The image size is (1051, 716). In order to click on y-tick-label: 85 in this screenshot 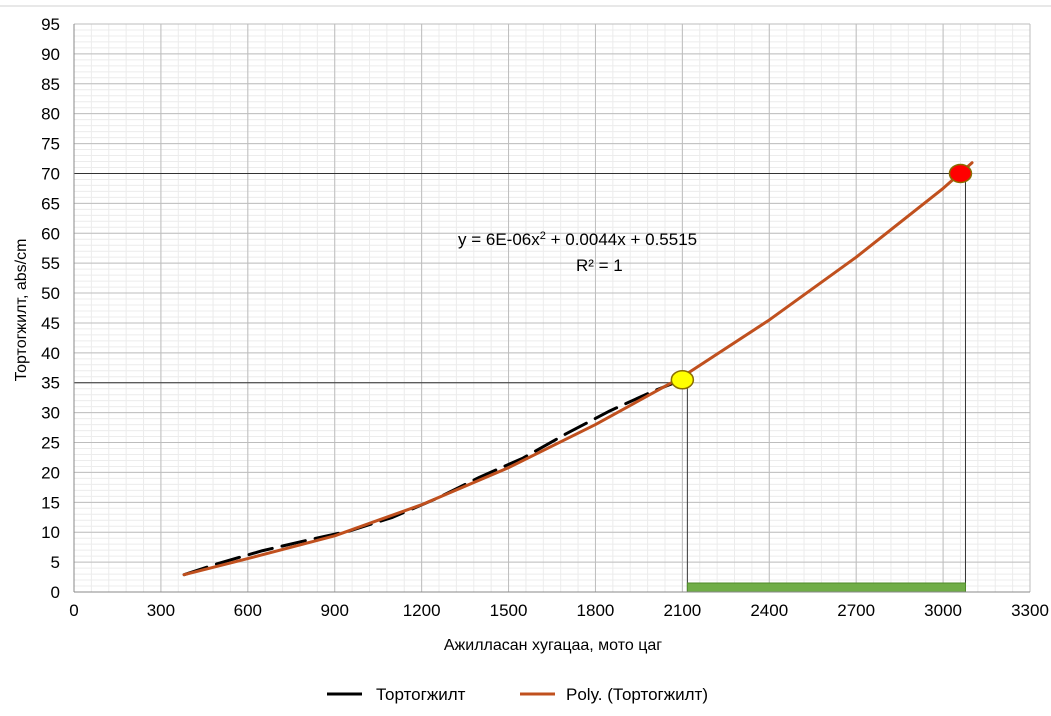, I will do `click(50, 84)`.